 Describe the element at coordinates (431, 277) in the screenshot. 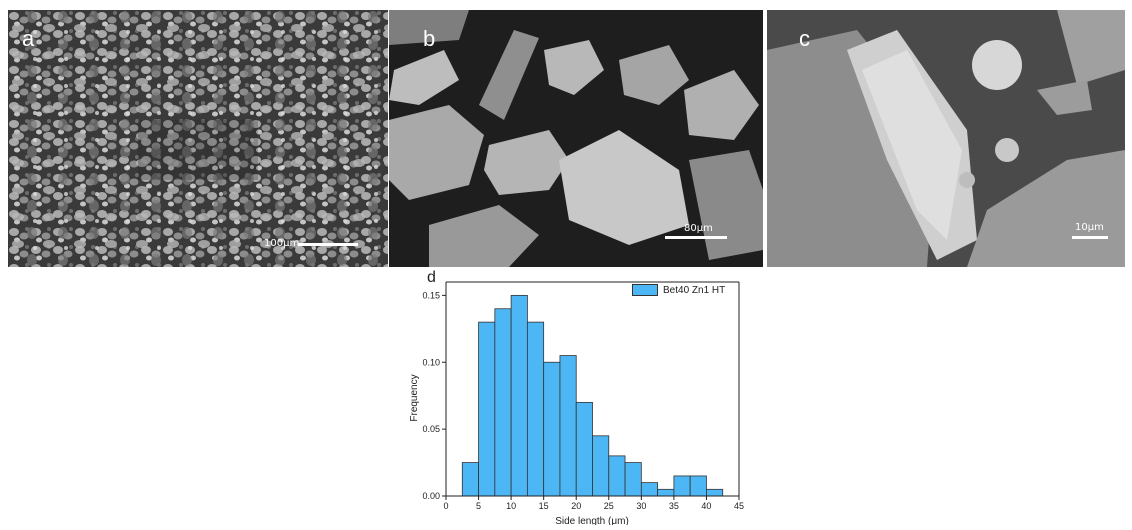

I see `panel-label-d: d` at that location.